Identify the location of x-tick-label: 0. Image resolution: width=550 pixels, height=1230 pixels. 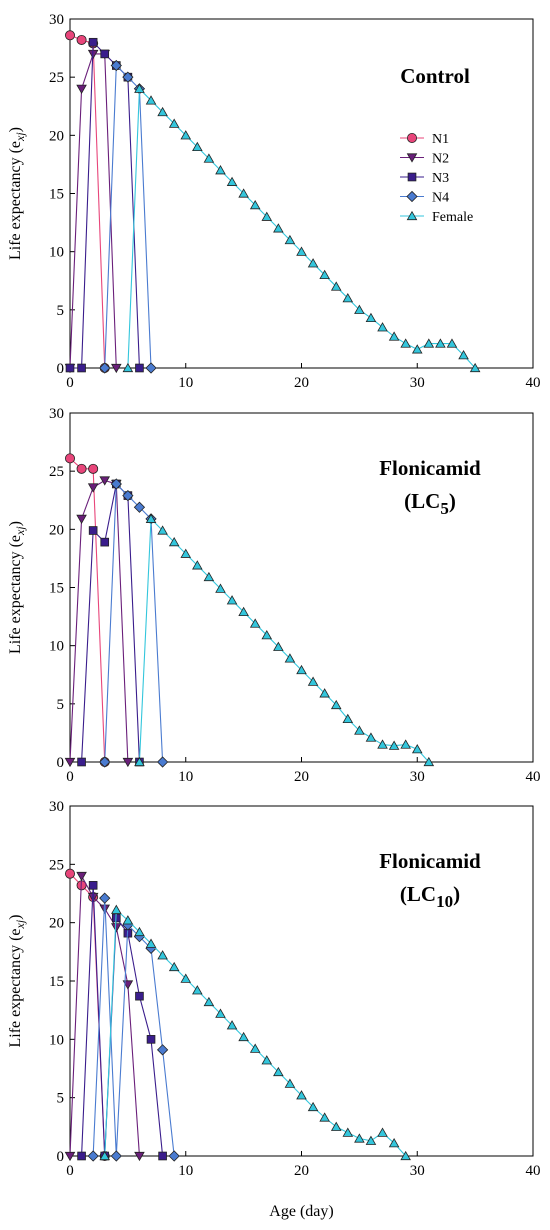
(70, 1171).